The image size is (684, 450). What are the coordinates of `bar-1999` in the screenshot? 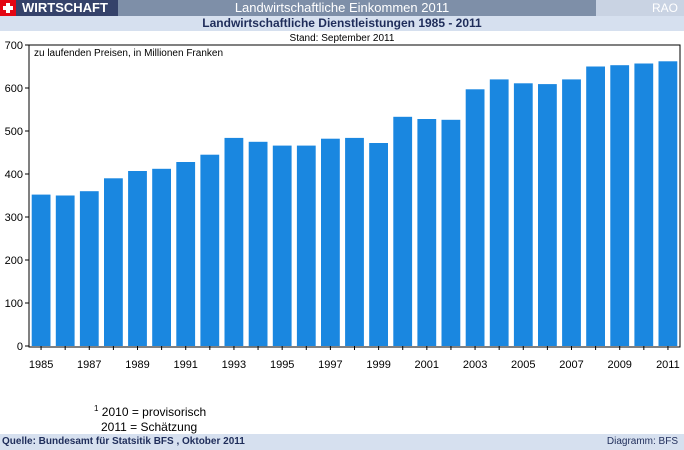 It's located at (378, 244).